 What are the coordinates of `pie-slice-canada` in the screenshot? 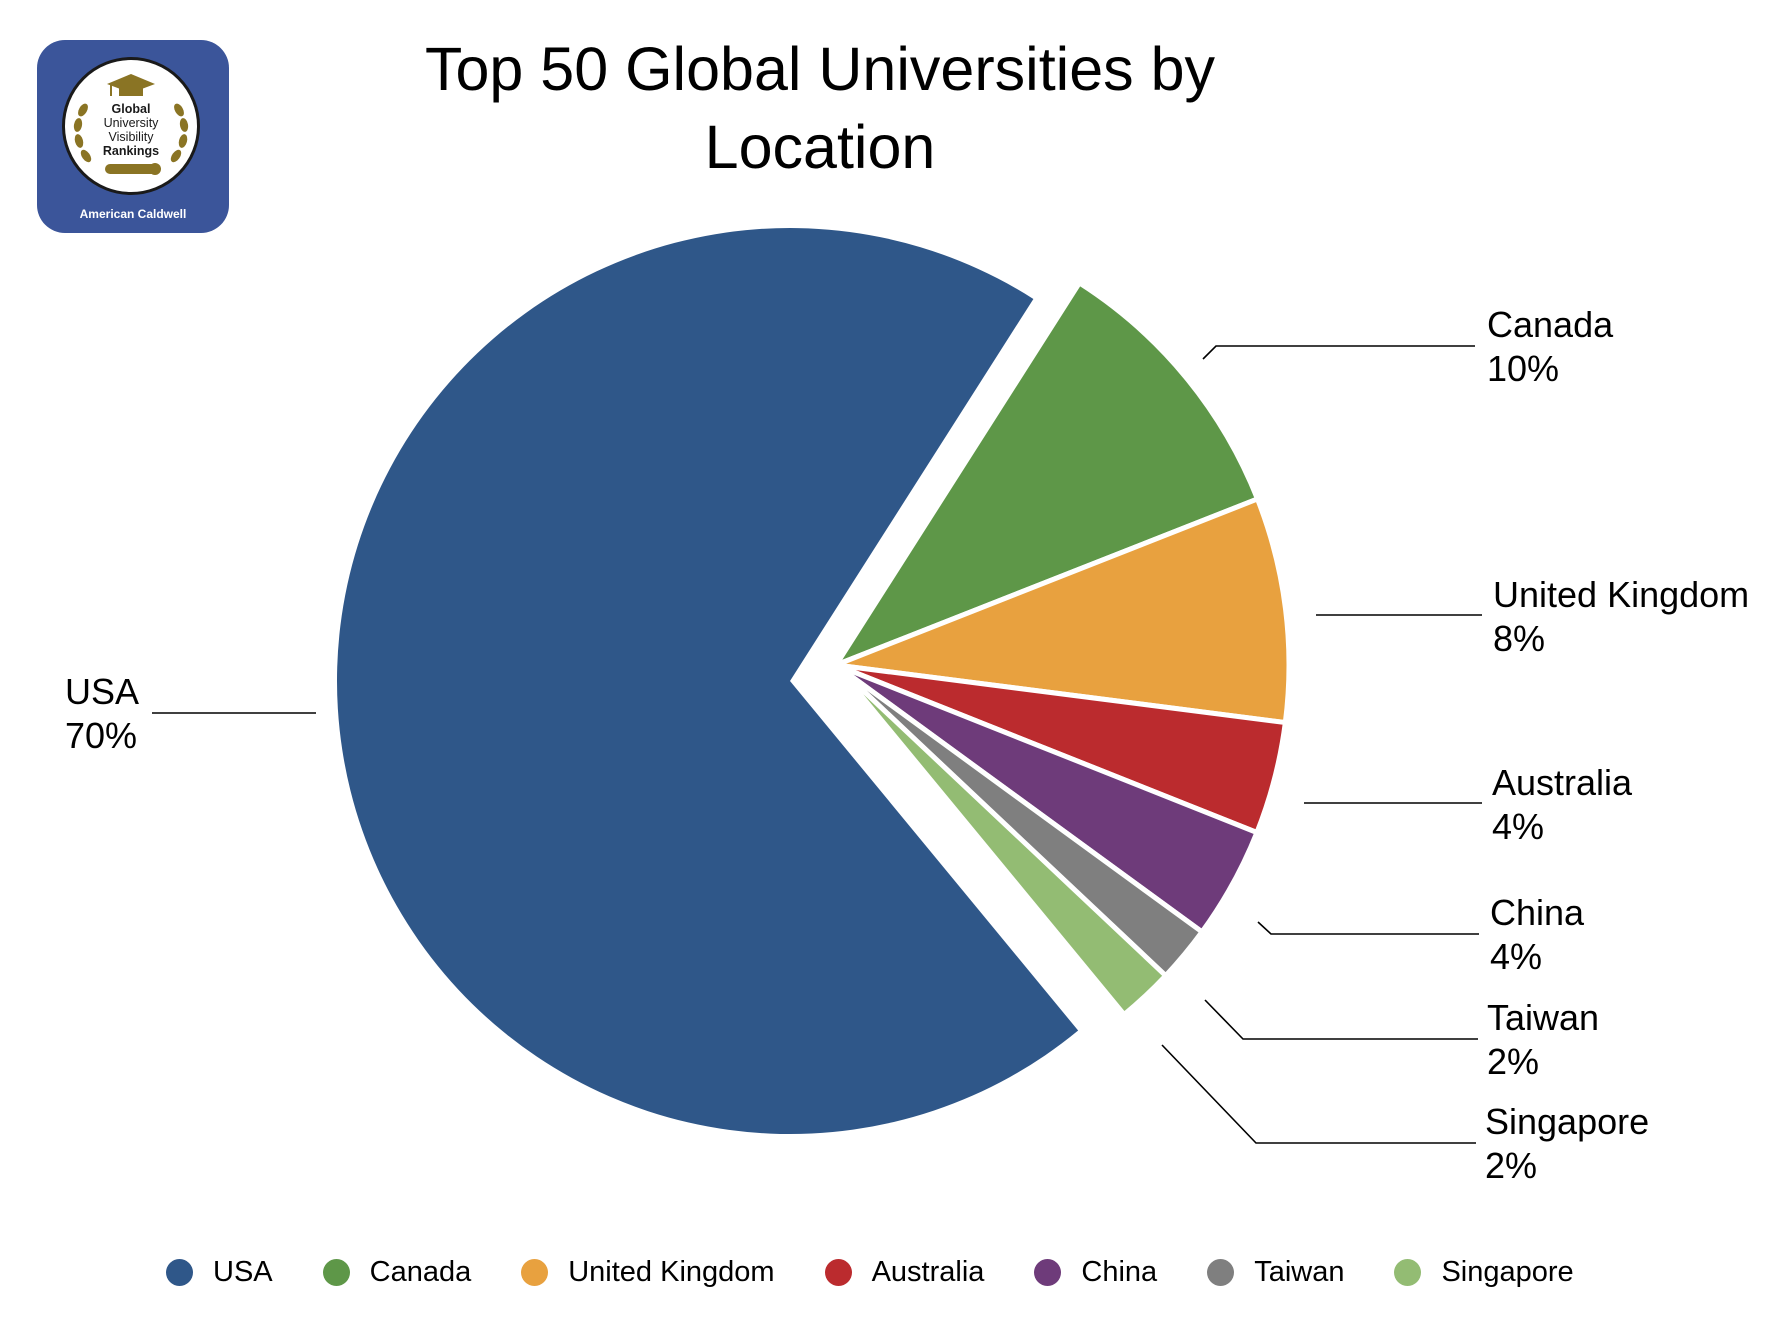 It's located at (1045, 475).